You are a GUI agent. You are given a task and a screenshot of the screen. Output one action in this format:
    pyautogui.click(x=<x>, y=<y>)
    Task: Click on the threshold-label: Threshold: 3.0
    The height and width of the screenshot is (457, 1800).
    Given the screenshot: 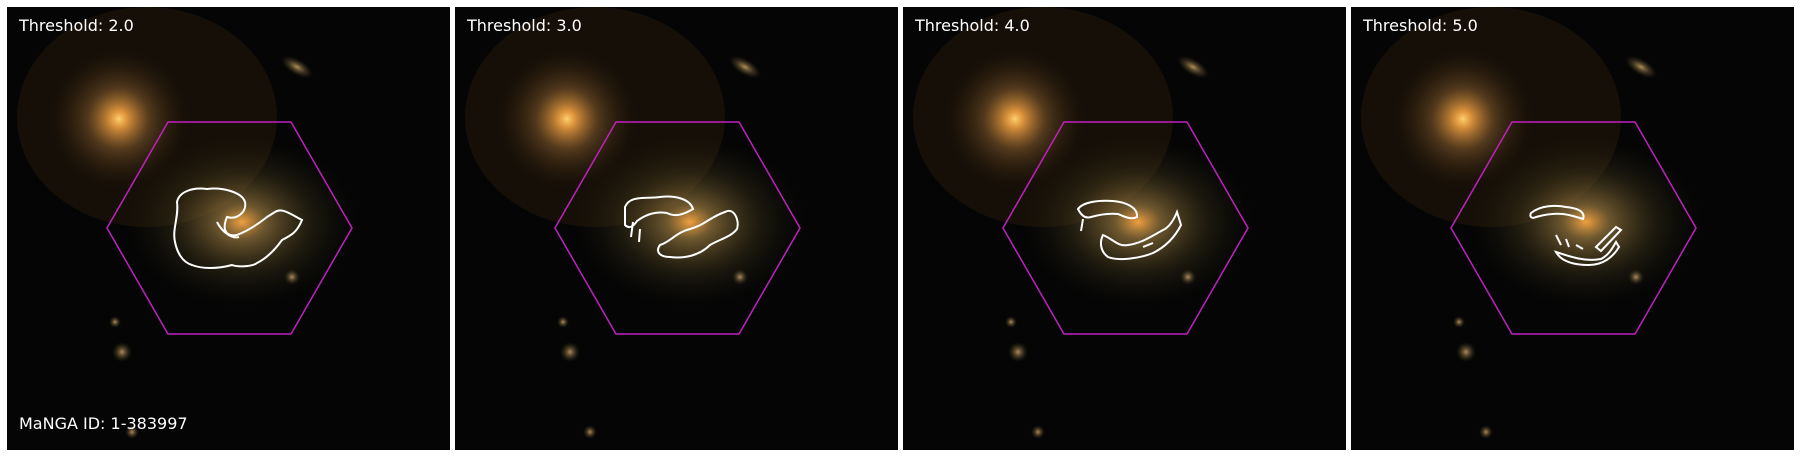 What is the action you would take?
    pyautogui.click(x=524, y=25)
    